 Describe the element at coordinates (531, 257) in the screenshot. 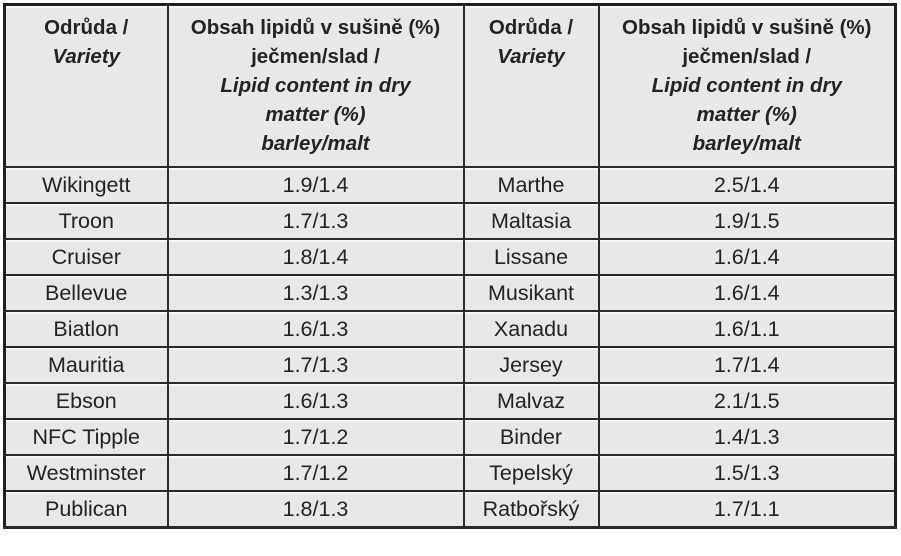

I see `variety-cell: Lissane` at that location.